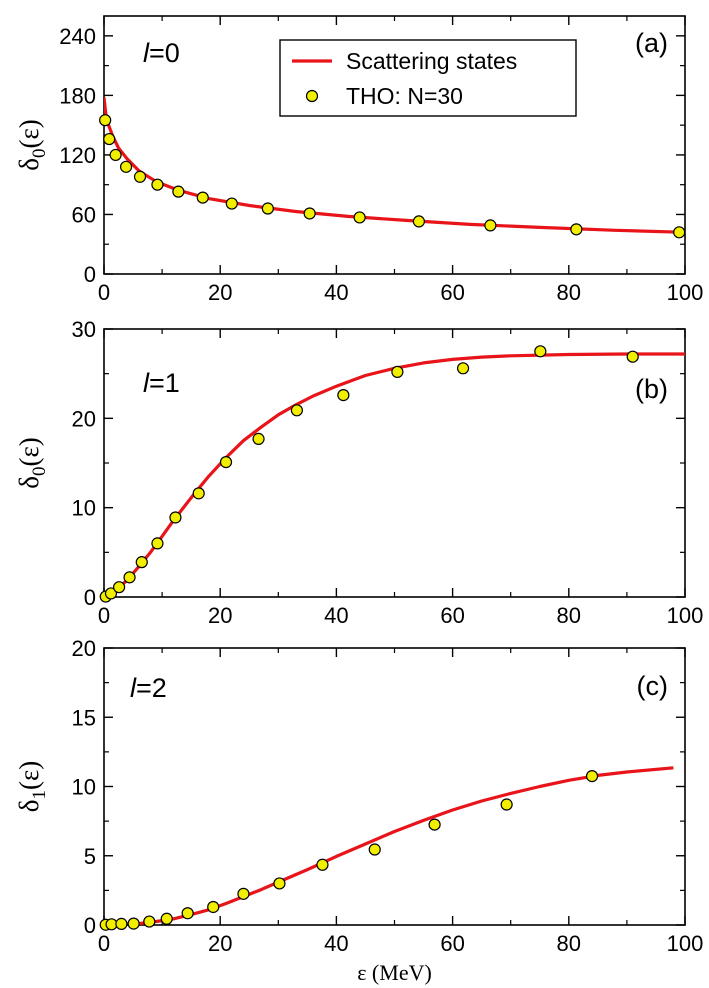  Describe the element at coordinates (394, 972) in the screenshot. I see `x-axis-label: ε (MeV)` at that location.